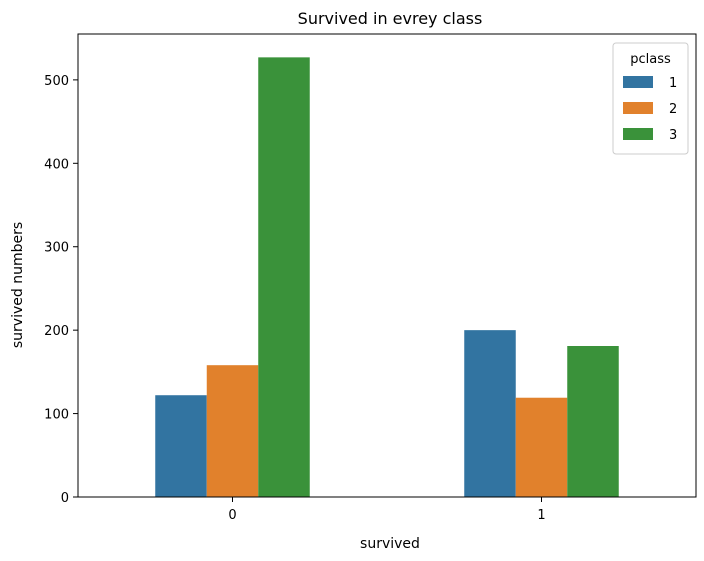 The width and height of the screenshot is (704, 561). I want to click on legend-label-2: 2, so click(673, 109).